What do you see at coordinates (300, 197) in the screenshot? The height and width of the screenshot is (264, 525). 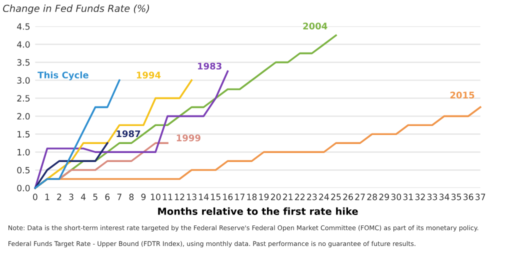 I see `x-tick-label: 22` at bounding box center [300, 197].